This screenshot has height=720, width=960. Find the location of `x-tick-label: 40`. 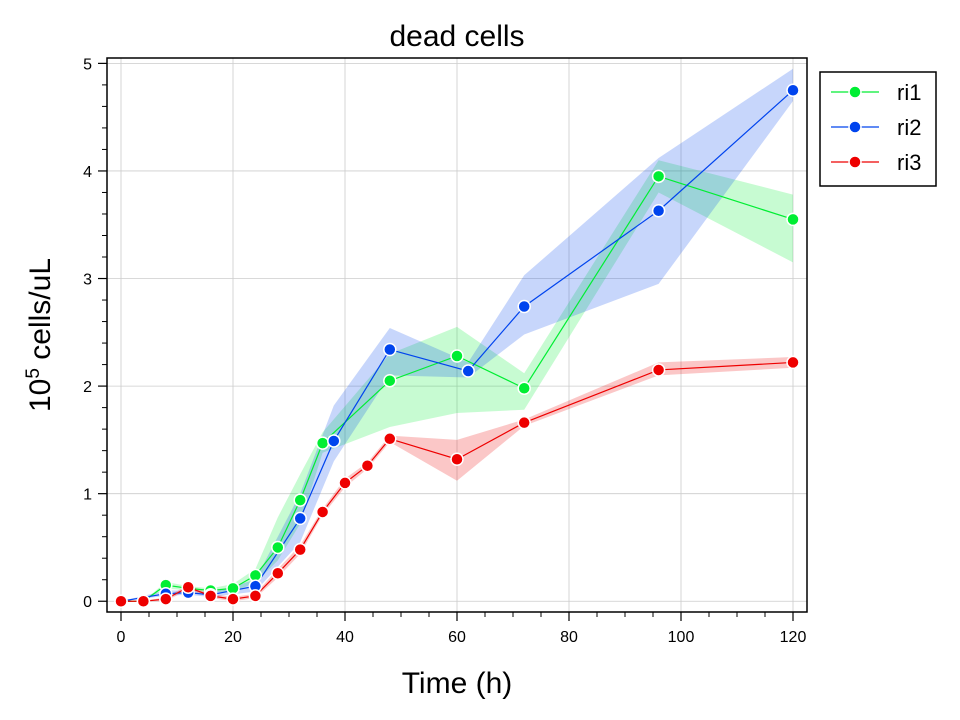

x-tick-label: 40 is located at coordinates (345, 637).